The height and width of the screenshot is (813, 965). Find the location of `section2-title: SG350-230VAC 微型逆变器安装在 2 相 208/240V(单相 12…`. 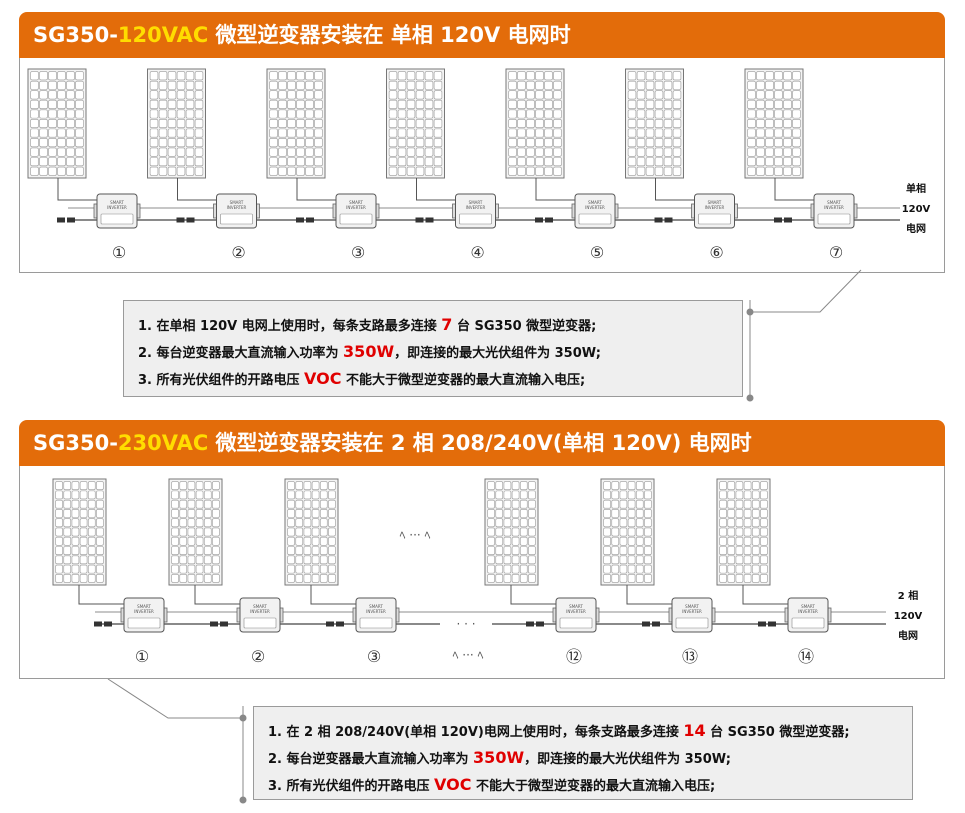

section2-title: SG350-230VAC 微型逆变器安装在 2 相 208/240V(单相 12… is located at coordinates (482, 443).